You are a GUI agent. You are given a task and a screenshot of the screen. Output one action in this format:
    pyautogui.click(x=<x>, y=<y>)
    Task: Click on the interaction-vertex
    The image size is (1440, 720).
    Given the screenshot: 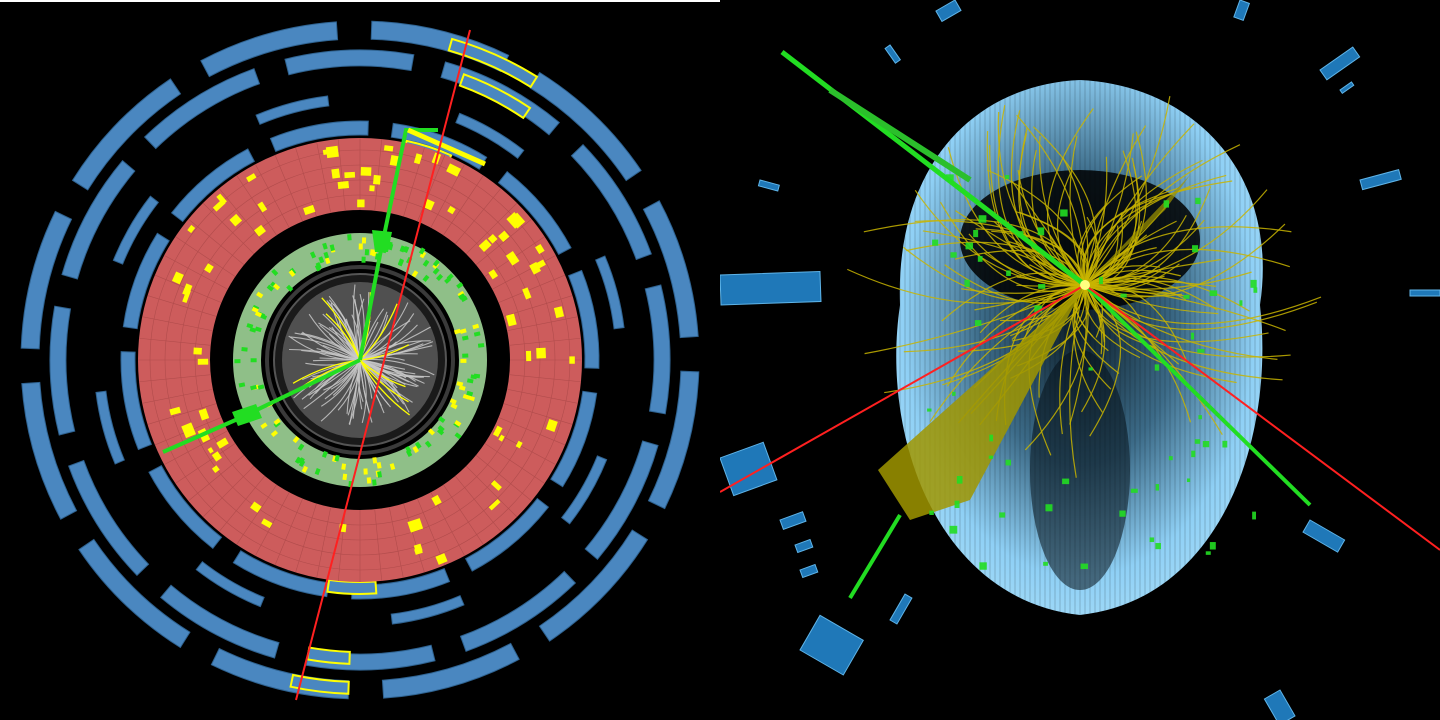 What is the action you would take?
    pyautogui.click(x=1085, y=285)
    